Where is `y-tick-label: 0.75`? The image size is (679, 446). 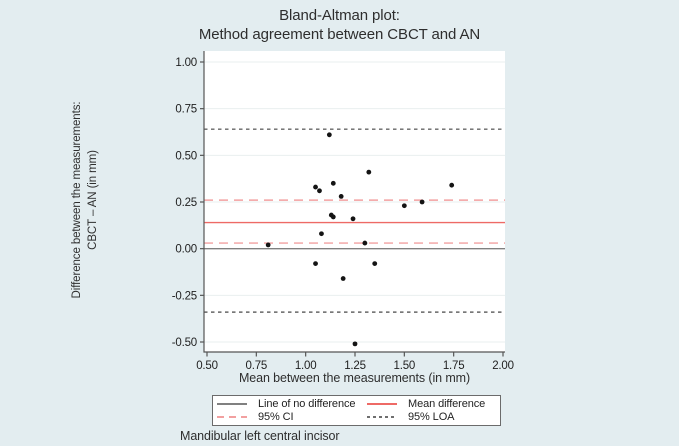
y-tick-label: 0.75 is located at coordinates (186, 110).